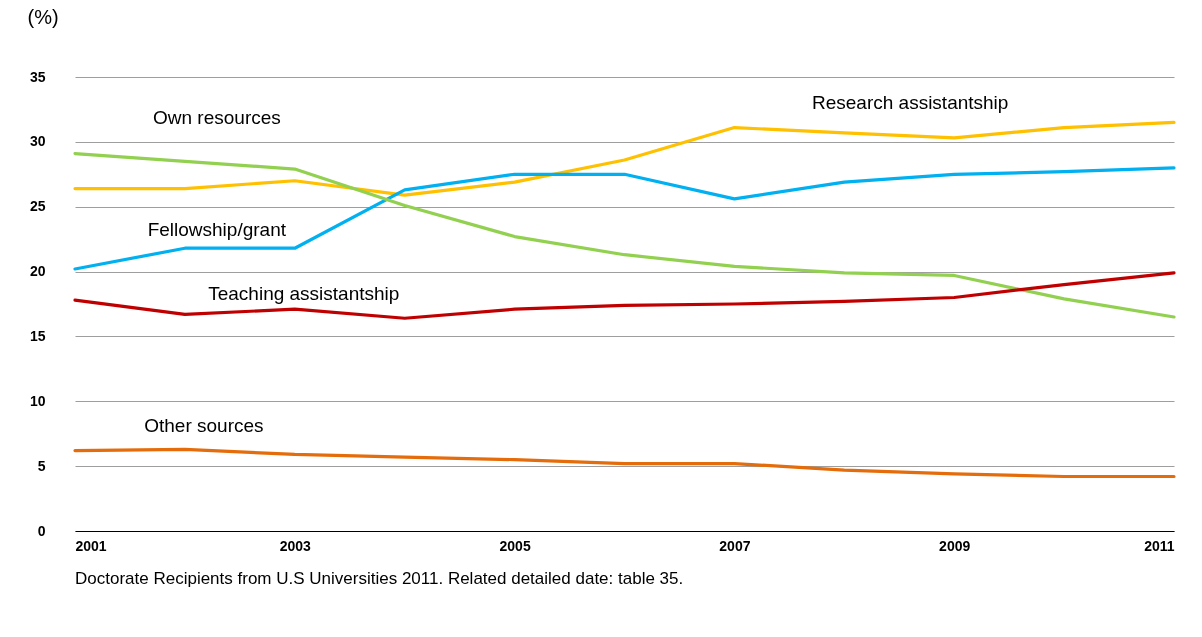 The height and width of the screenshot is (637, 1202). Describe the element at coordinates (735, 545) in the screenshot. I see `x-tick-label: 2007` at that location.